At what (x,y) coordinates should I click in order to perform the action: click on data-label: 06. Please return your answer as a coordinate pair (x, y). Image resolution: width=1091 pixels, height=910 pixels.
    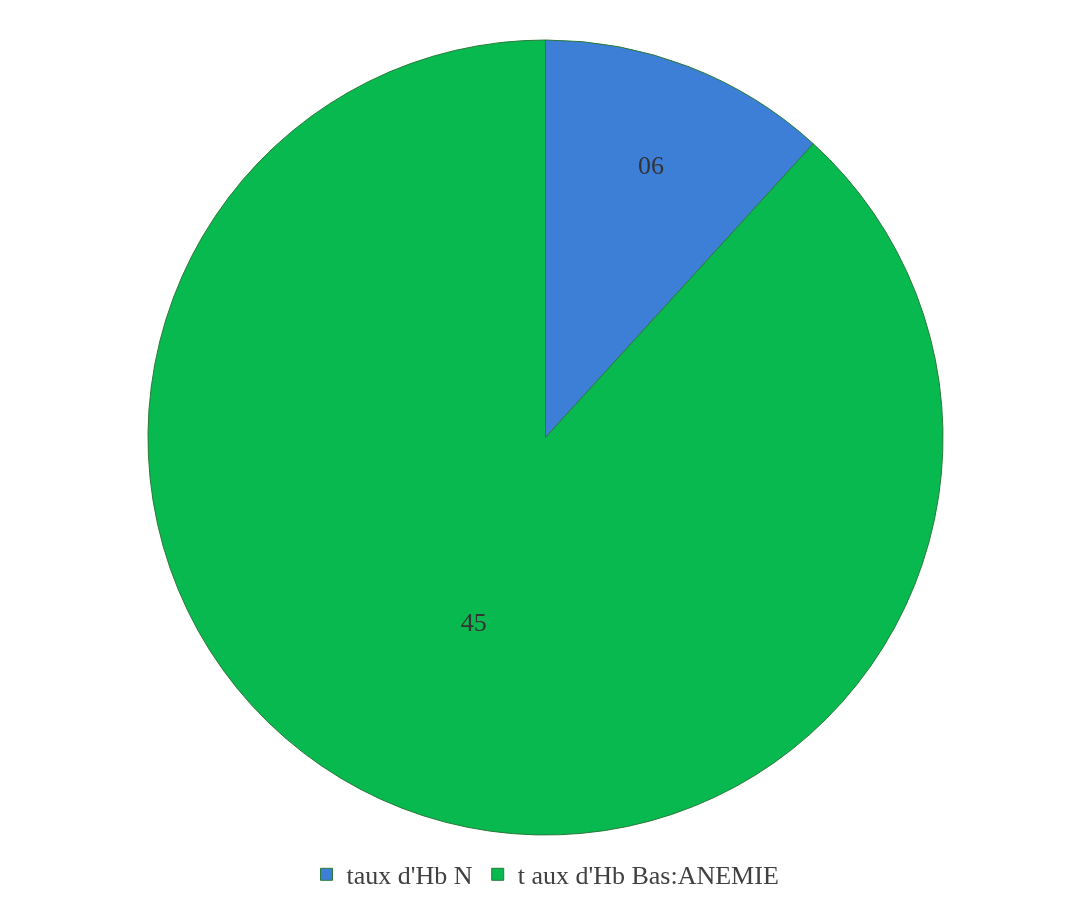
    Looking at the image, I should click on (650, 165).